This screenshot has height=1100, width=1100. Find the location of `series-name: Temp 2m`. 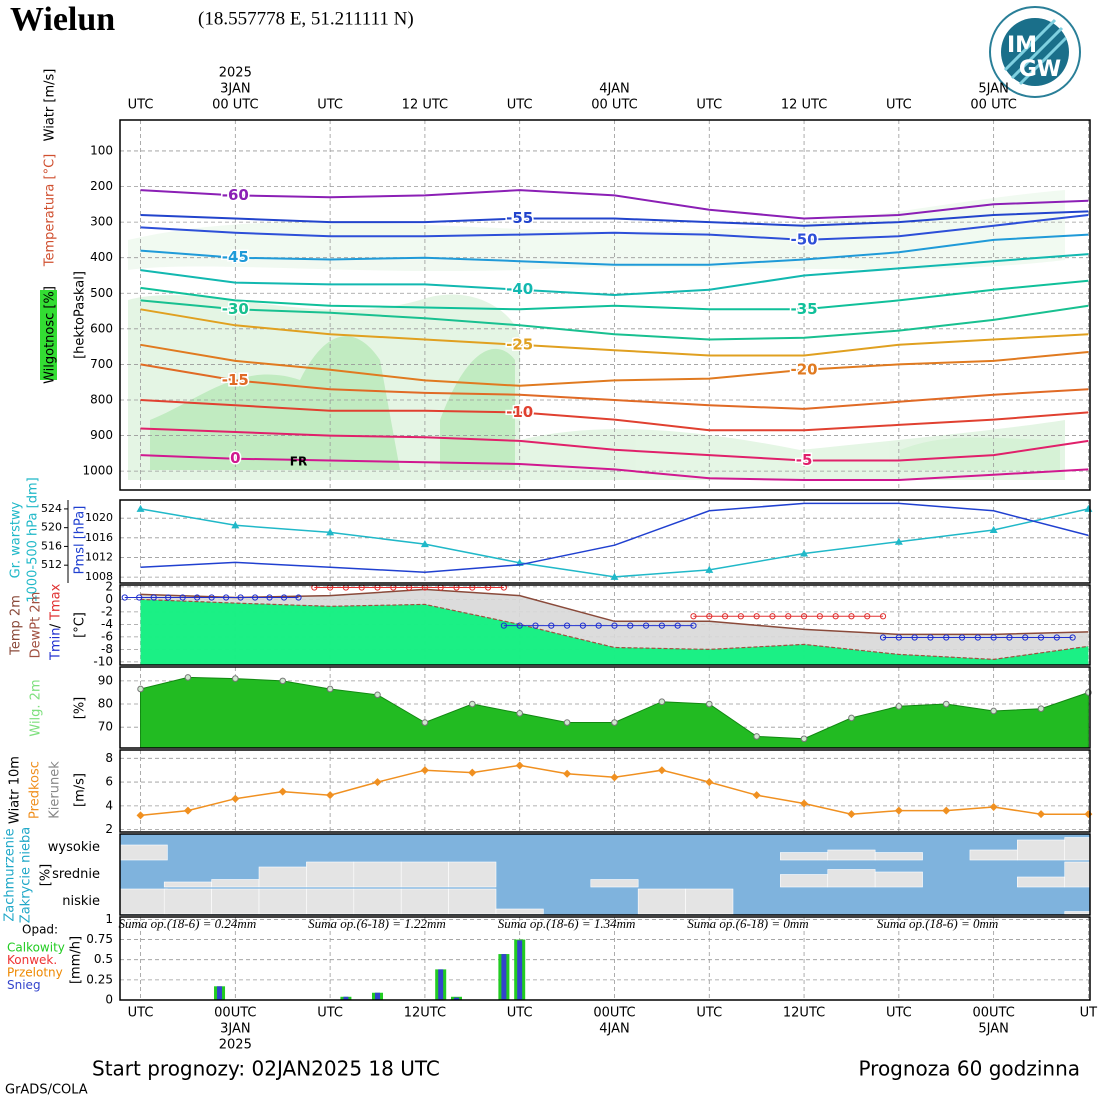

series-name: Temp 2m is located at coordinates (16, 625).